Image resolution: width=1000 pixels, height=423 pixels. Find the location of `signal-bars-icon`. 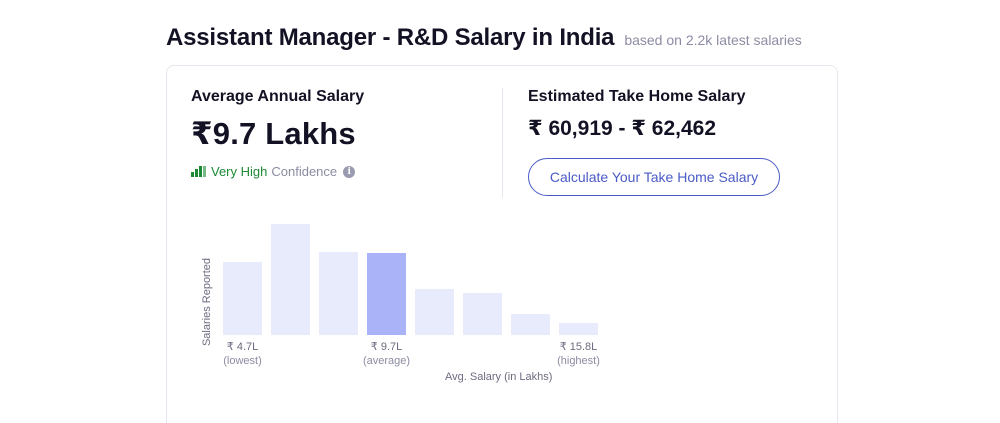

signal-bars-icon is located at coordinates (198, 171).